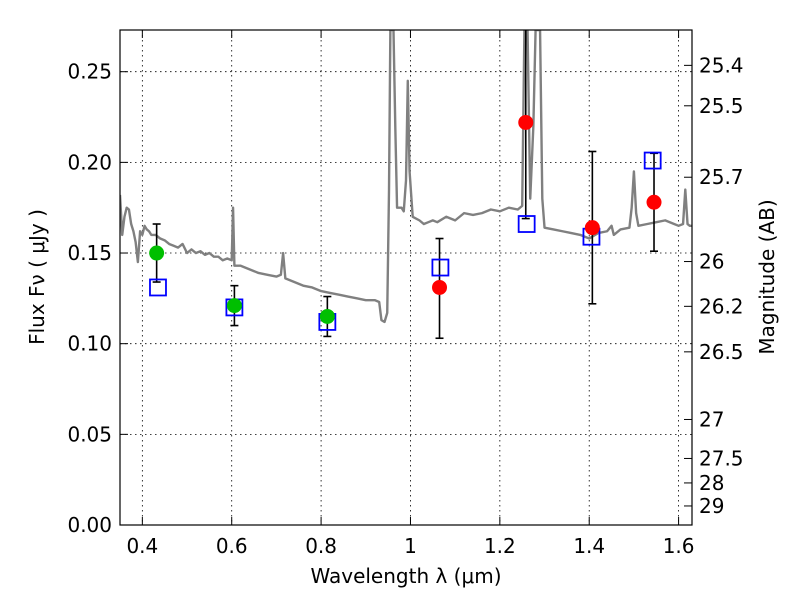 The height and width of the screenshot is (600, 800). I want to click on y-tick-label: 0.05, so click(89, 434).